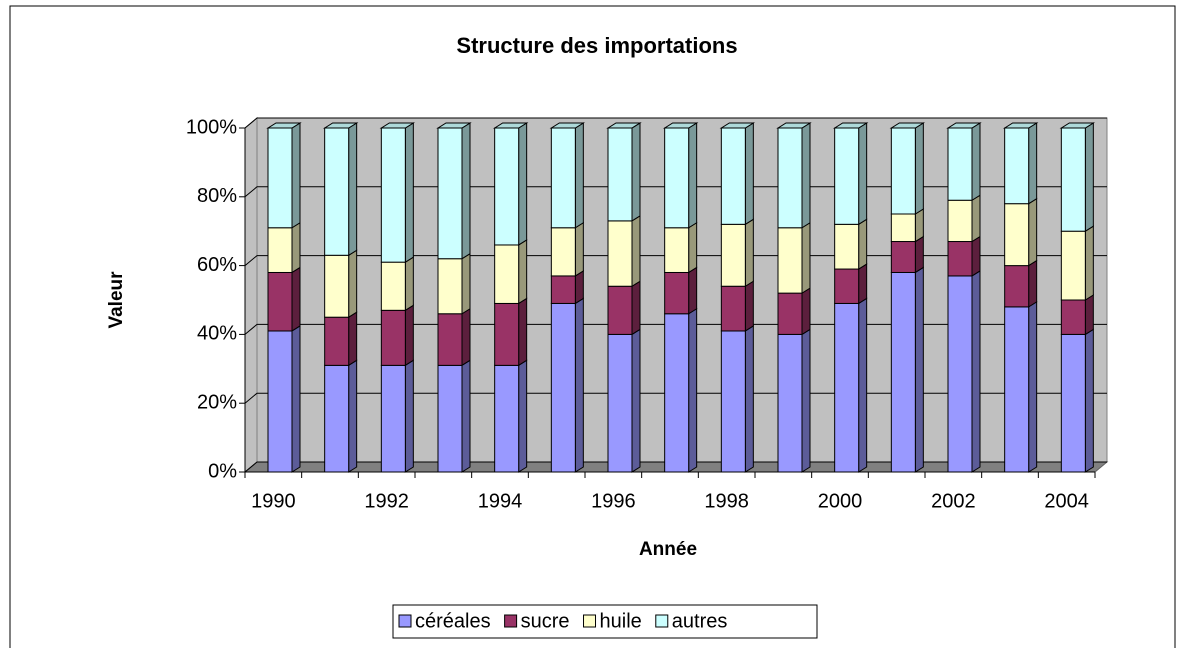 This screenshot has width=1187, height=648. I want to click on y-tick-label: 100%, so click(211, 127).